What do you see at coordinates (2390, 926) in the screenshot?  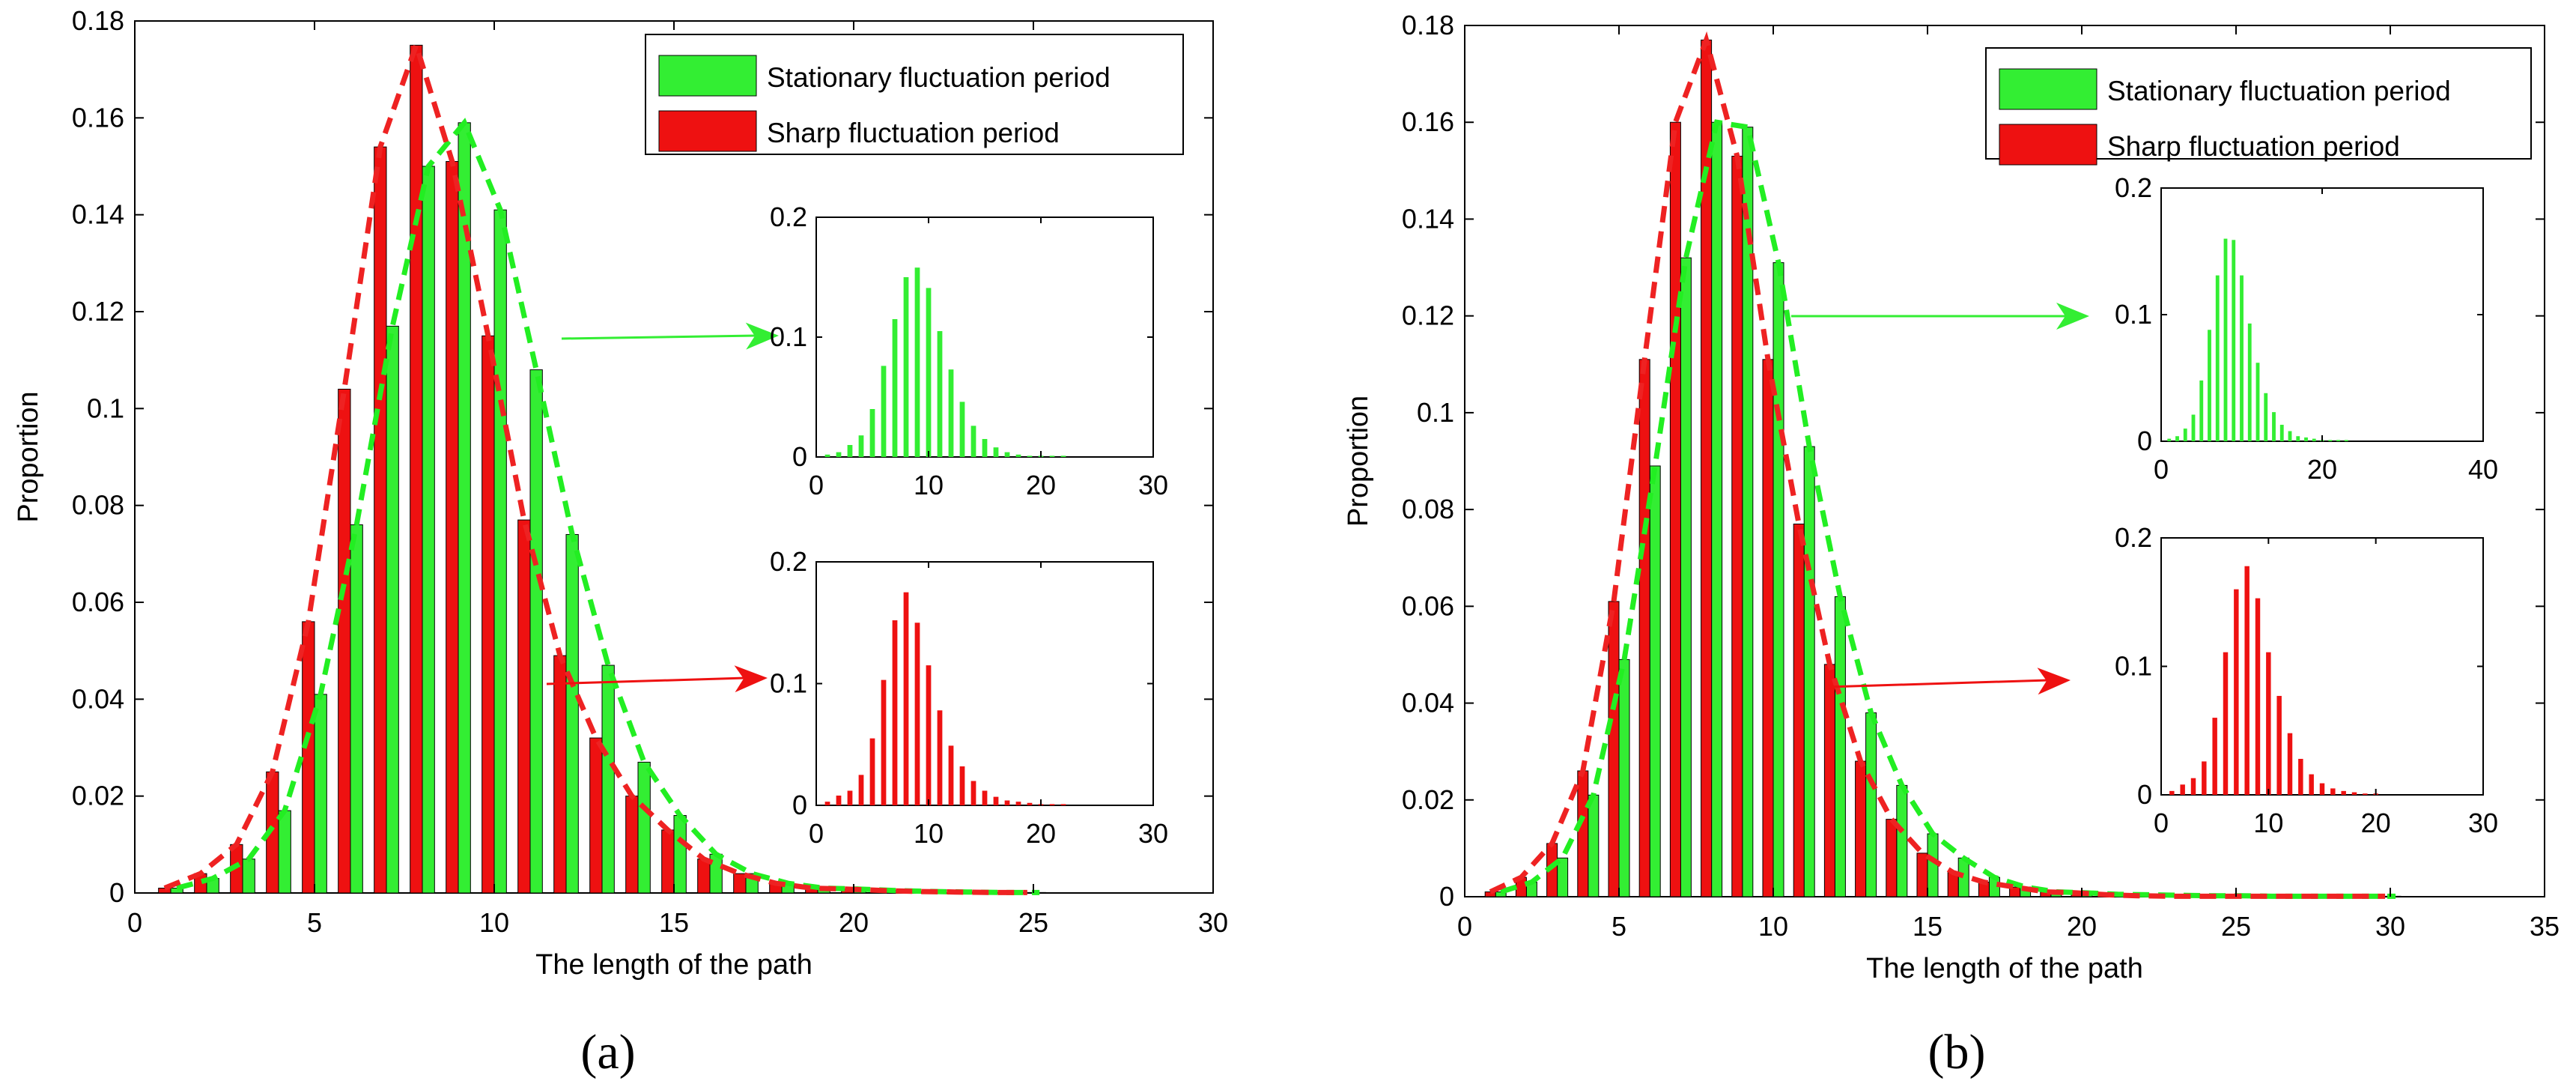 I see `x-tick-label: 30` at bounding box center [2390, 926].